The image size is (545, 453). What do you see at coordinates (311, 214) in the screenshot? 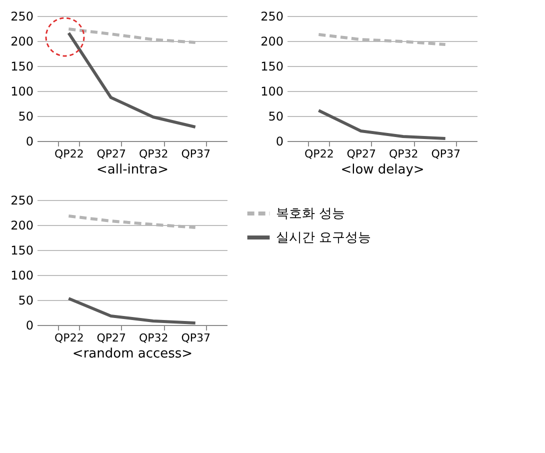
I see `legend-label: 복호화 성능` at bounding box center [311, 214].